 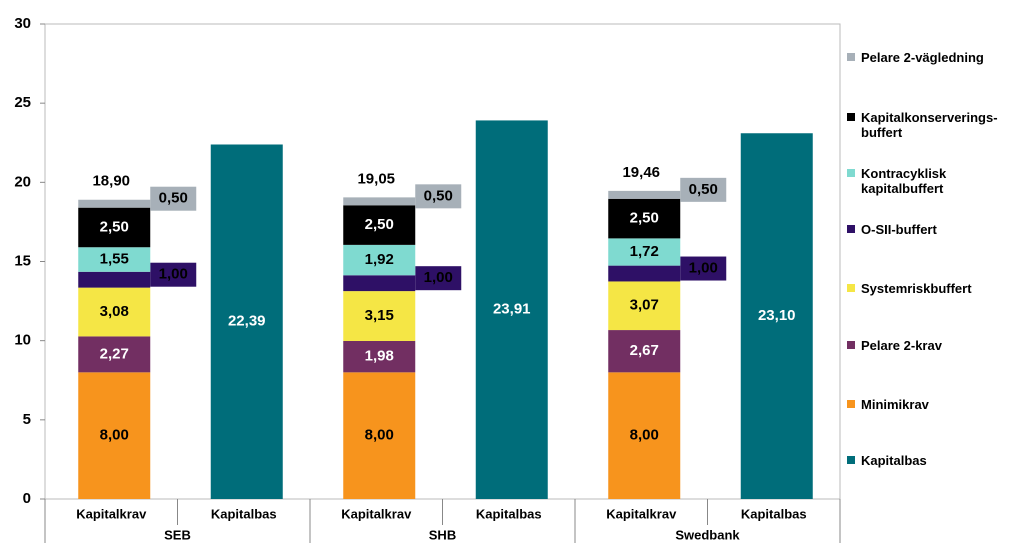 I want to click on data-label: 23,91, so click(x=512, y=309).